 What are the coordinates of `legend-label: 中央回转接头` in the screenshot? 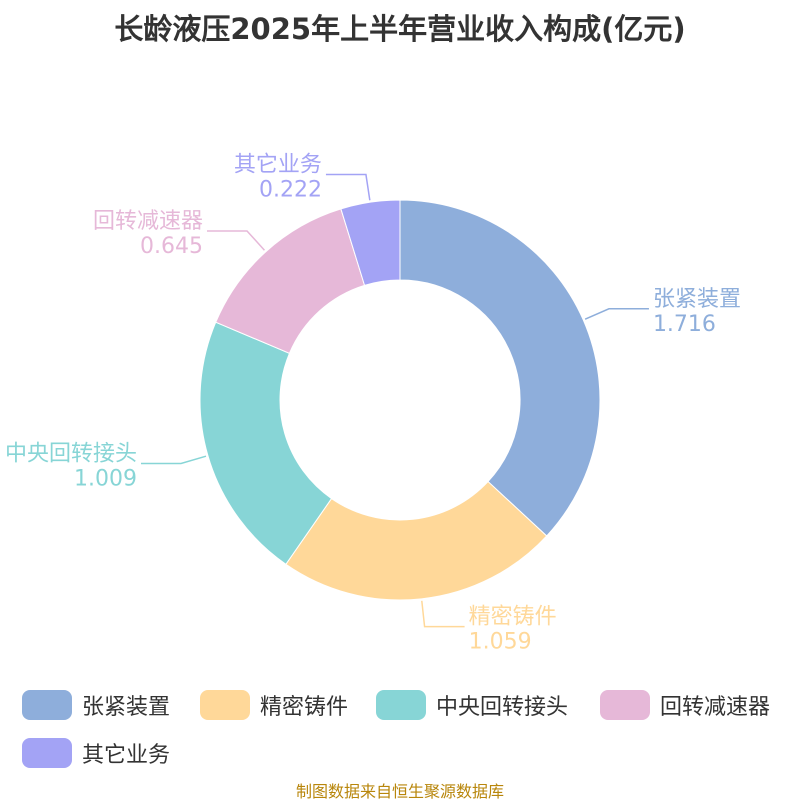 It's located at (502, 707).